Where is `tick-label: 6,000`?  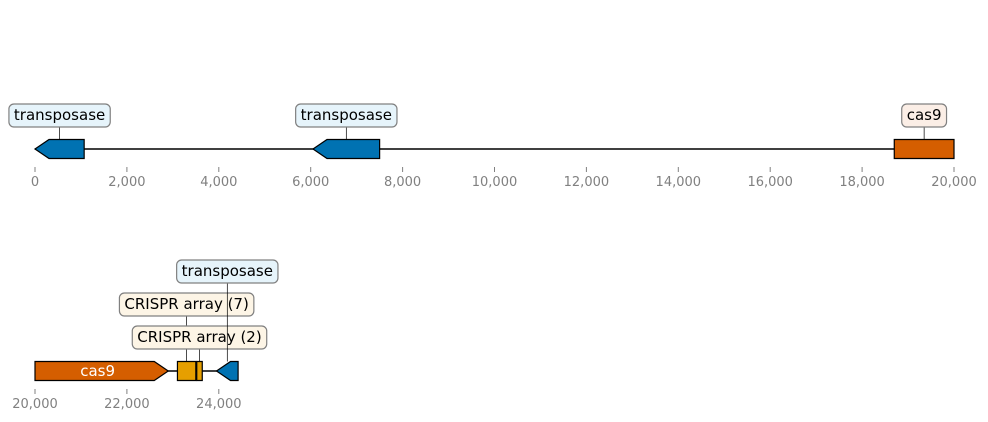 tick-label: 6,000 is located at coordinates (310, 182).